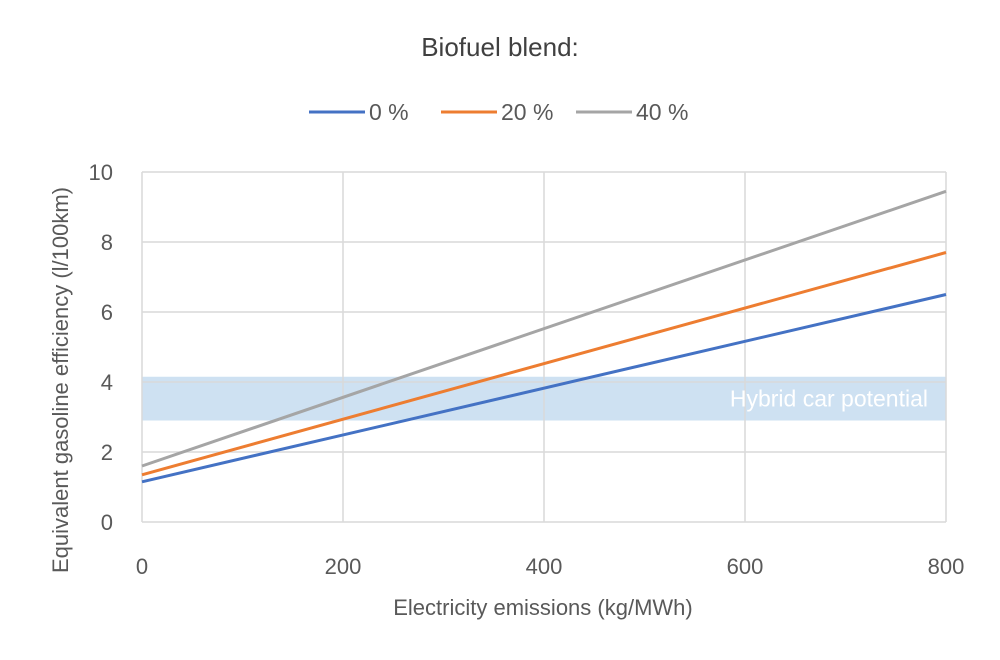 This screenshot has width=1000, height=660. I want to click on y-tick-label: 2, so click(107, 452).